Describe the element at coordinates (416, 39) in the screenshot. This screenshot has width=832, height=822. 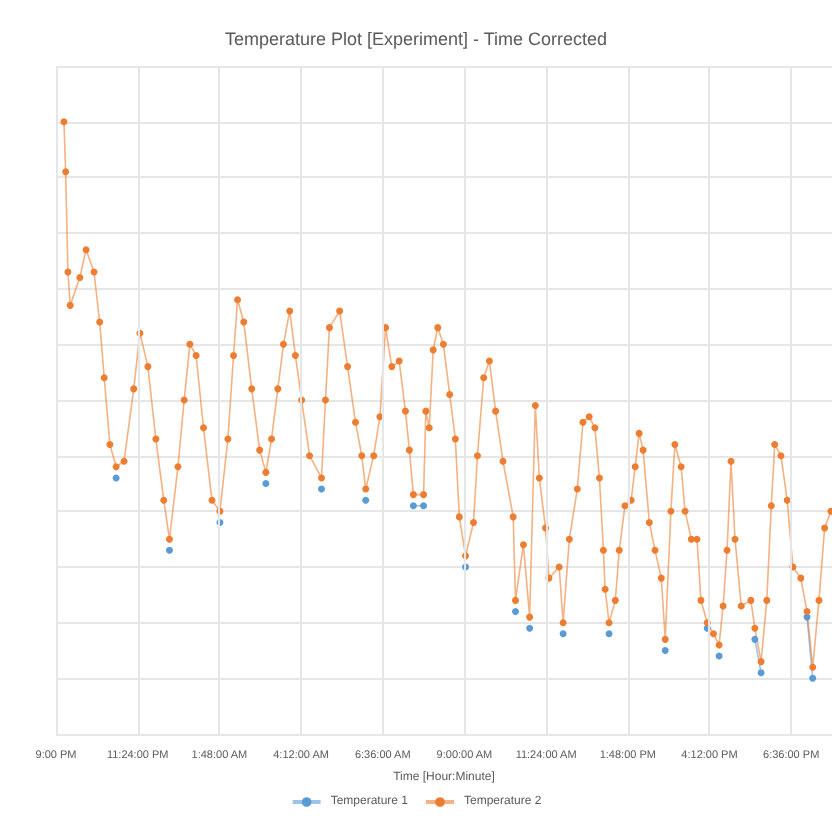
I see `chart-title: Temperature Plot [Experiment] - Time Corrected` at that location.